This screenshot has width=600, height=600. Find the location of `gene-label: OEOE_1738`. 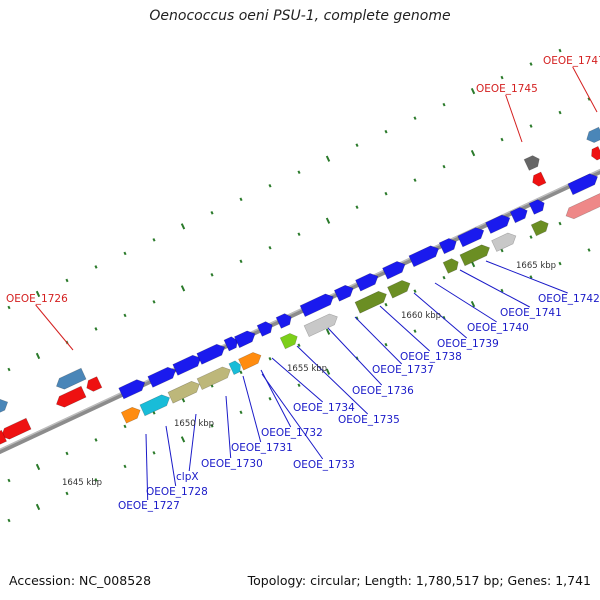

gene-label: OEOE_1738 is located at coordinates (431, 357).